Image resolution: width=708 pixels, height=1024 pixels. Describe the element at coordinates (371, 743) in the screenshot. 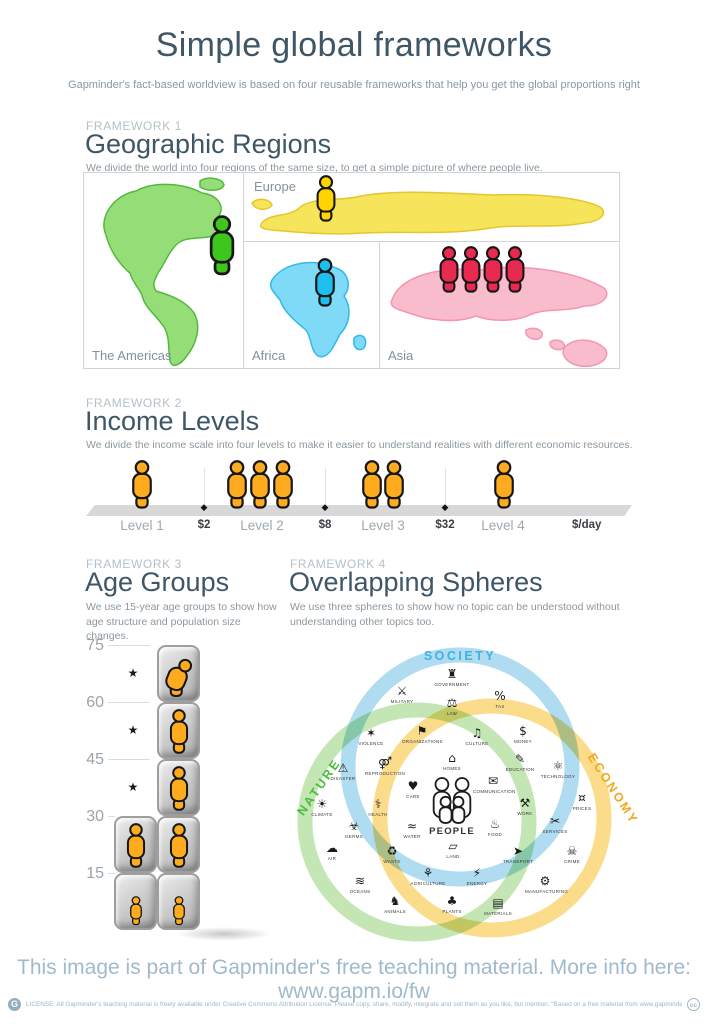

I see `violence-label: VIOLENCE` at that location.